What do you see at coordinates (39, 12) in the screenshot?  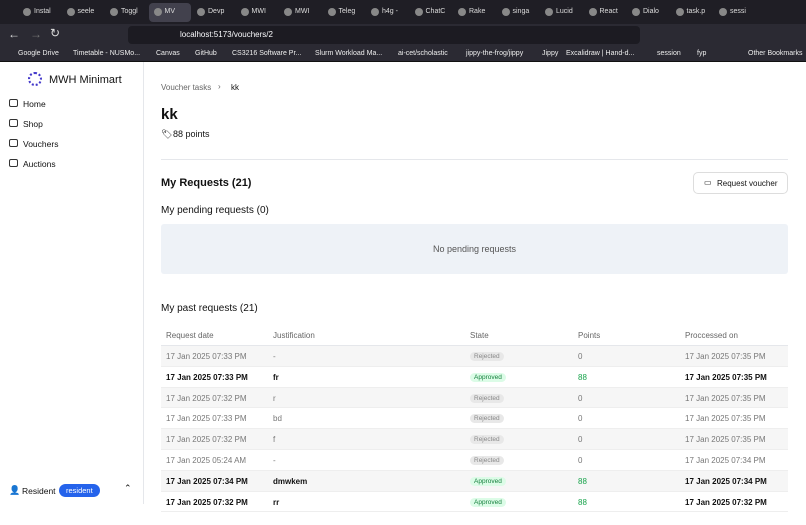 I see `tab: Instal` at bounding box center [39, 12].